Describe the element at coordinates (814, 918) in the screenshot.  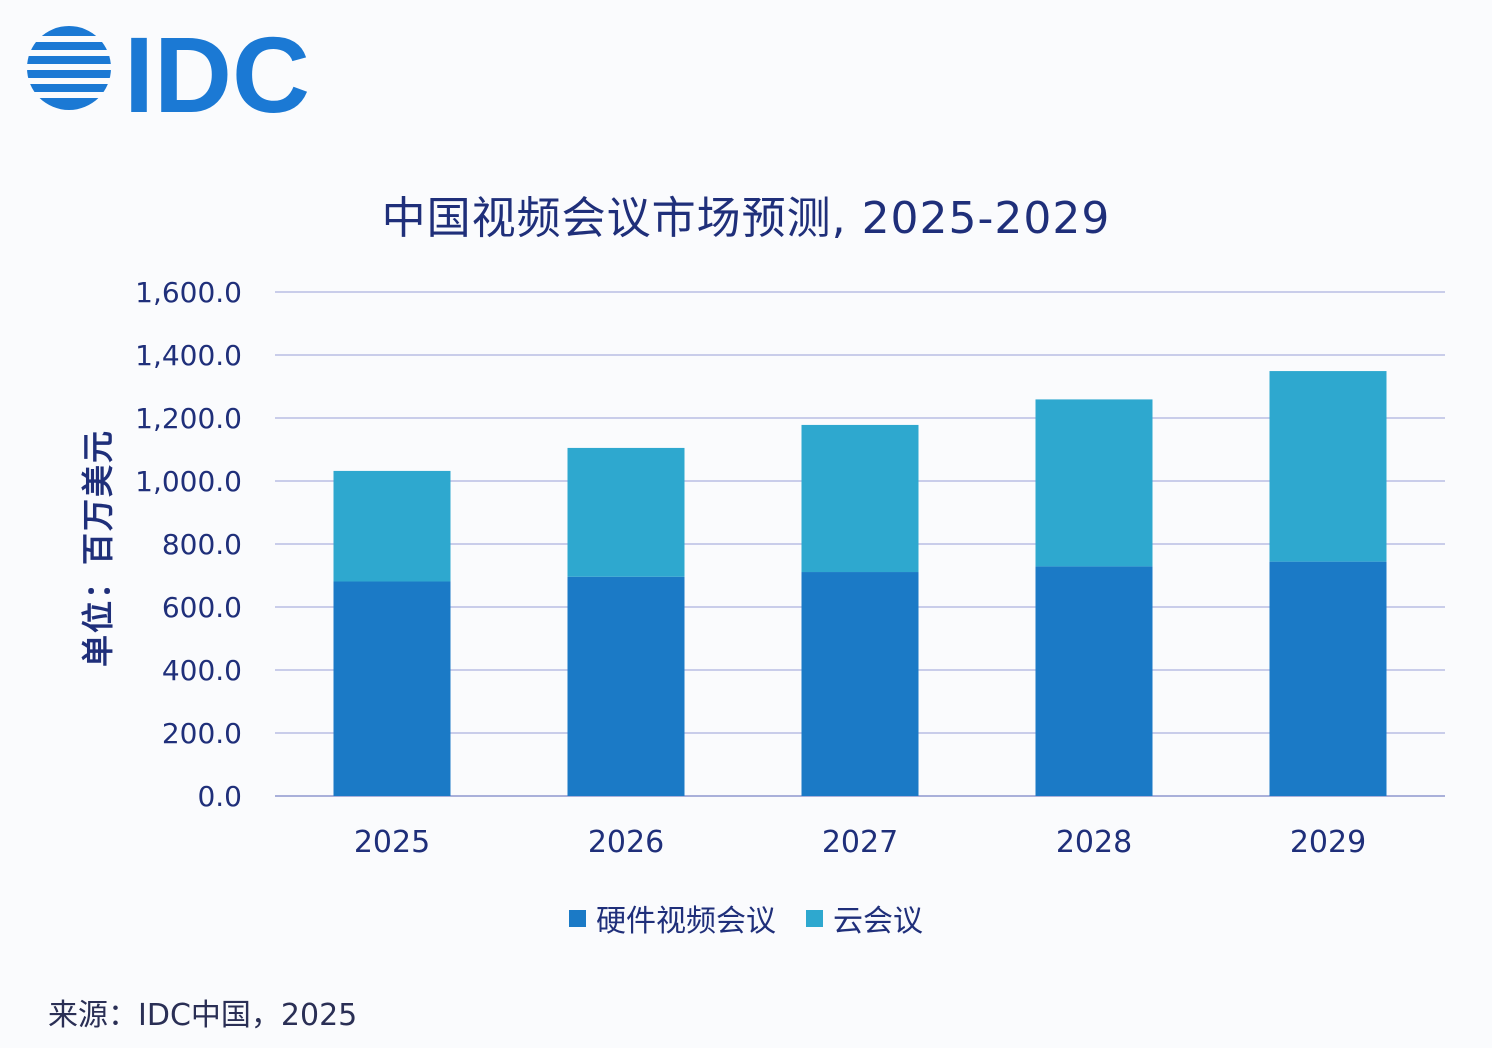
I see `legend-swatch-cloud` at that location.